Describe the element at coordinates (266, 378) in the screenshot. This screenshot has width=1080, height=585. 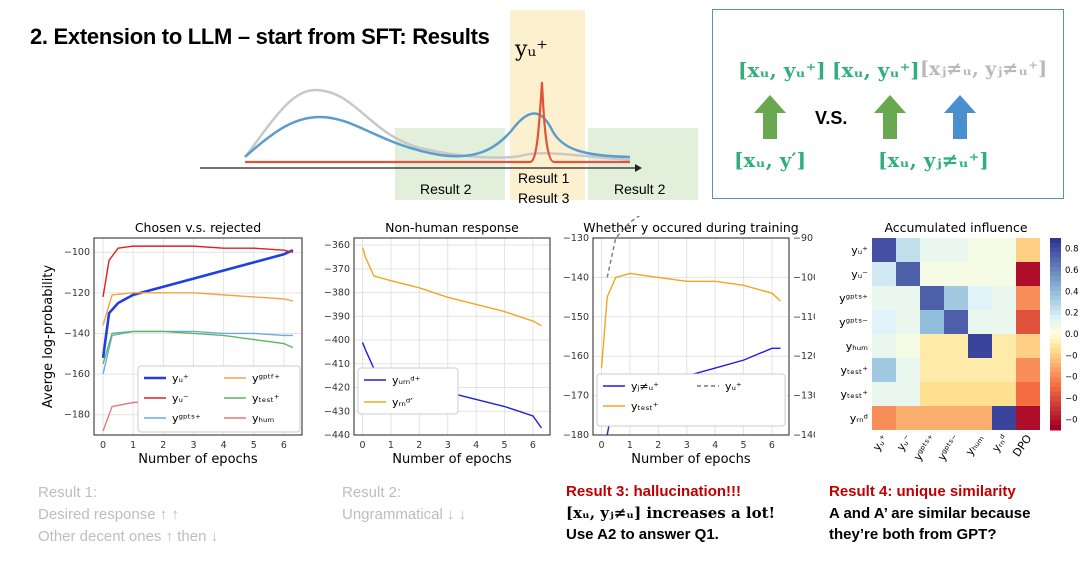
I see `legend-label: yᵍᵖᵗᶠ⁺` at that location.